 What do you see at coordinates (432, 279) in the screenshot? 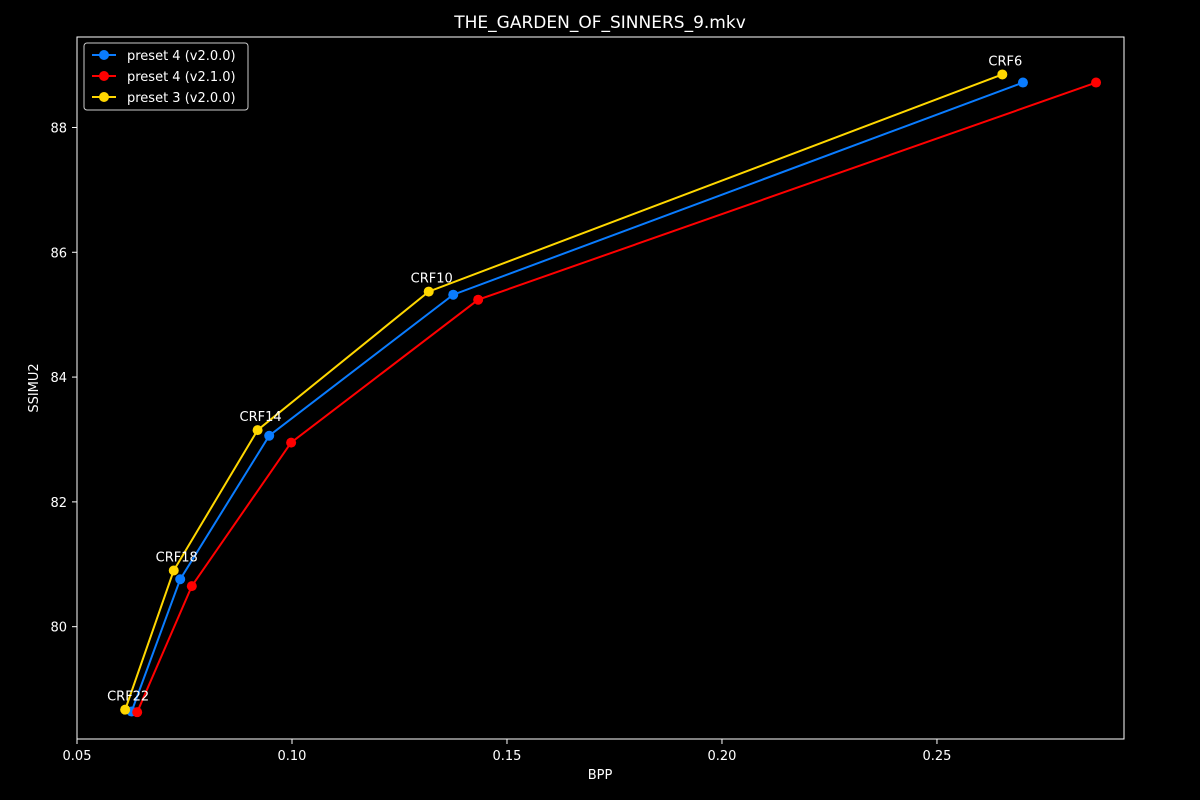
I see `point-annotation: CRF10` at bounding box center [432, 279].